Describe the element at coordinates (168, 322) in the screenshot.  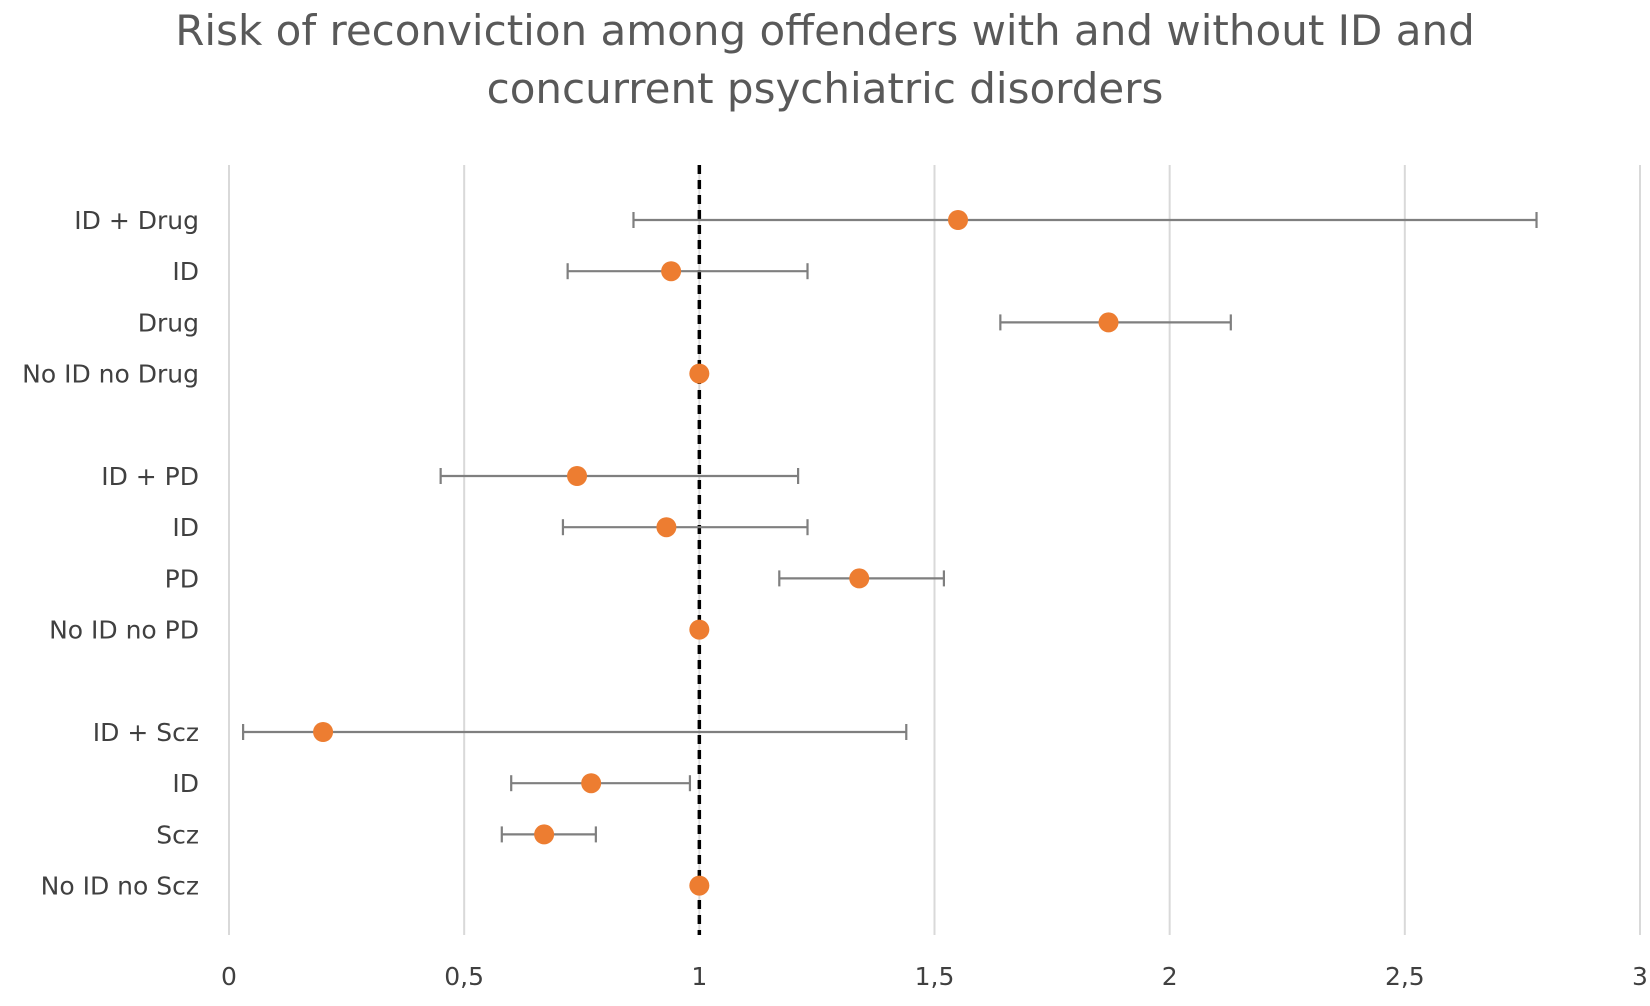
I see `row-label: Drug` at that location.